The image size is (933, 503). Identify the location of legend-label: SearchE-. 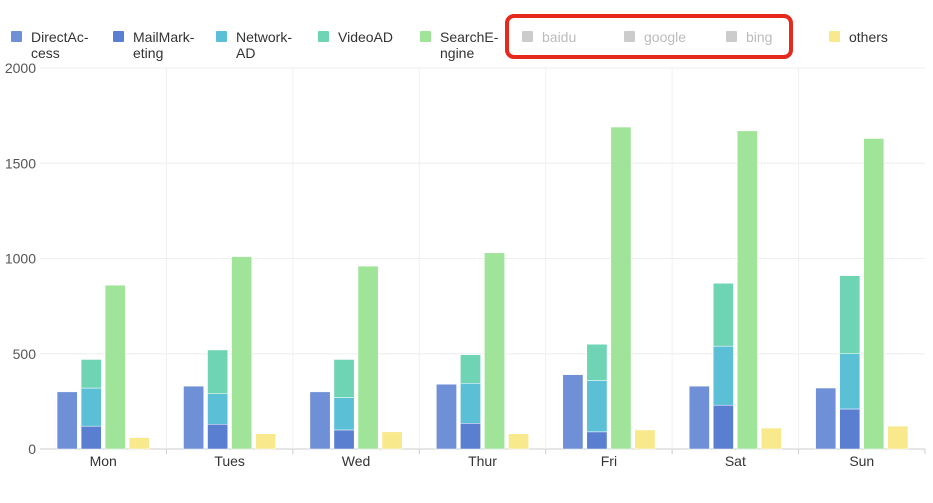
(469, 37).